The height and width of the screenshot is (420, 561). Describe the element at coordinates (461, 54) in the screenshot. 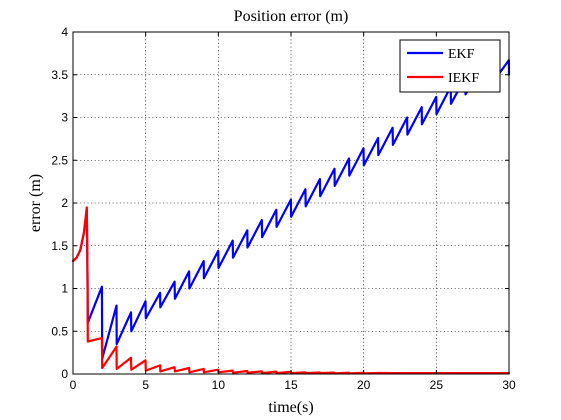

I see `legend-label-ekf: EKF` at that location.